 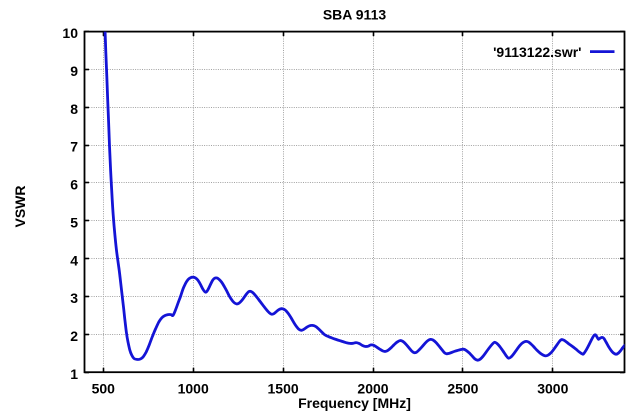 What do you see at coordinates (74, 374) in the screenshot?
I see `svg-text: 1` at bounding box center [74, 374].